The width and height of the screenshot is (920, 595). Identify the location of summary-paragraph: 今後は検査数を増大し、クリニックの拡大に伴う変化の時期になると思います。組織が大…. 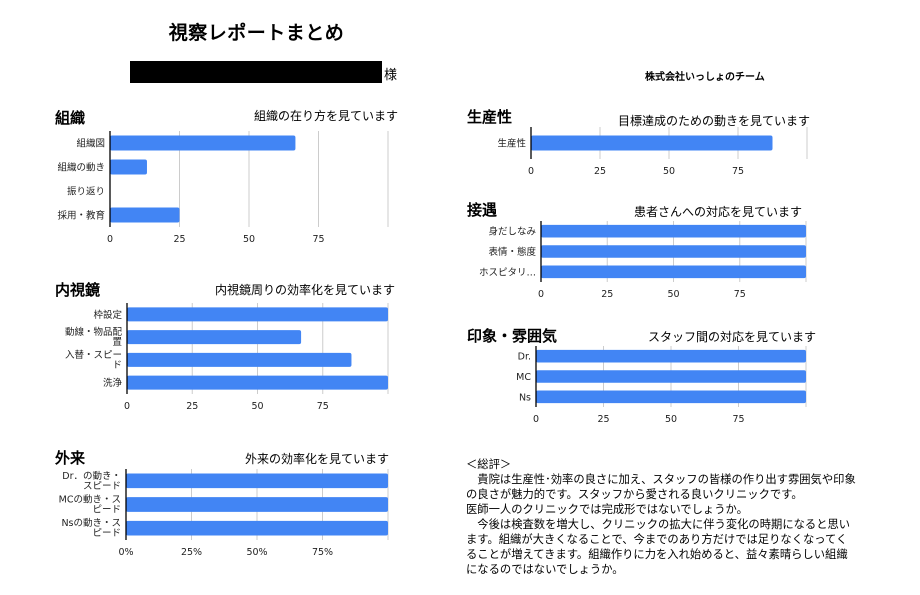
(658, 547).